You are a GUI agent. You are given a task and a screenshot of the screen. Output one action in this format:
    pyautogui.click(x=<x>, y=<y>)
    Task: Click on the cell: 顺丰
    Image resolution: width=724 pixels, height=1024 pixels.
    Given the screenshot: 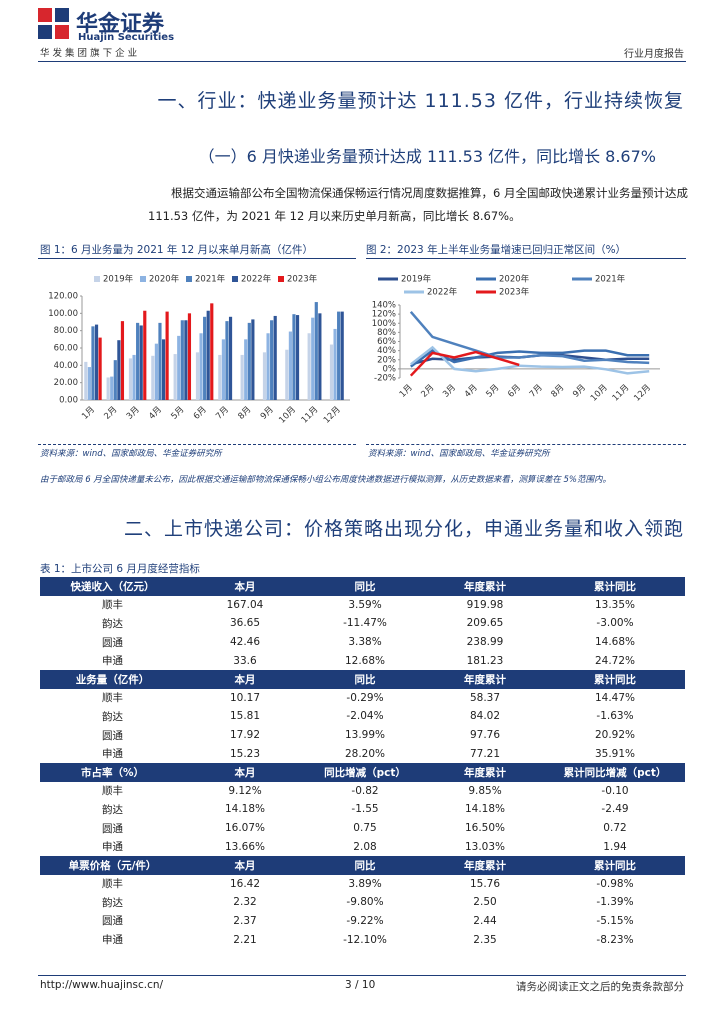 What is the action you would take?
    pyautogui.click(x=112, y=791)
    